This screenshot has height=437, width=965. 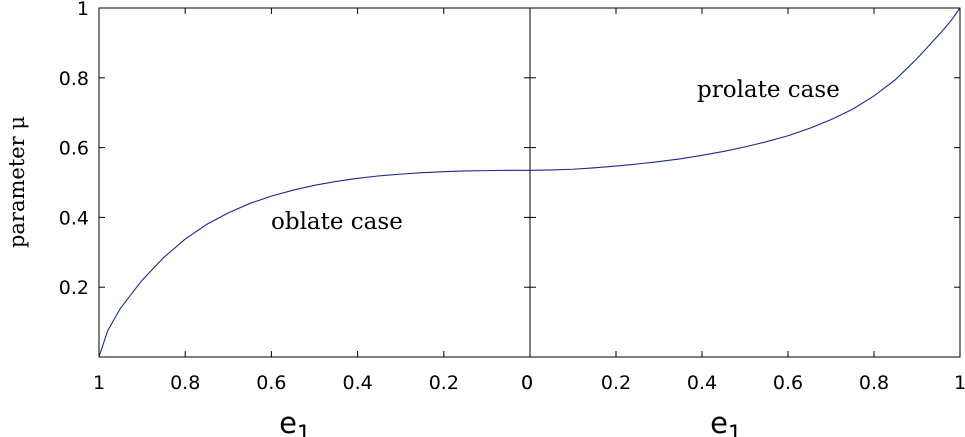 I want to click on y-tick-label: 0.6, so click(x=74, y=149).